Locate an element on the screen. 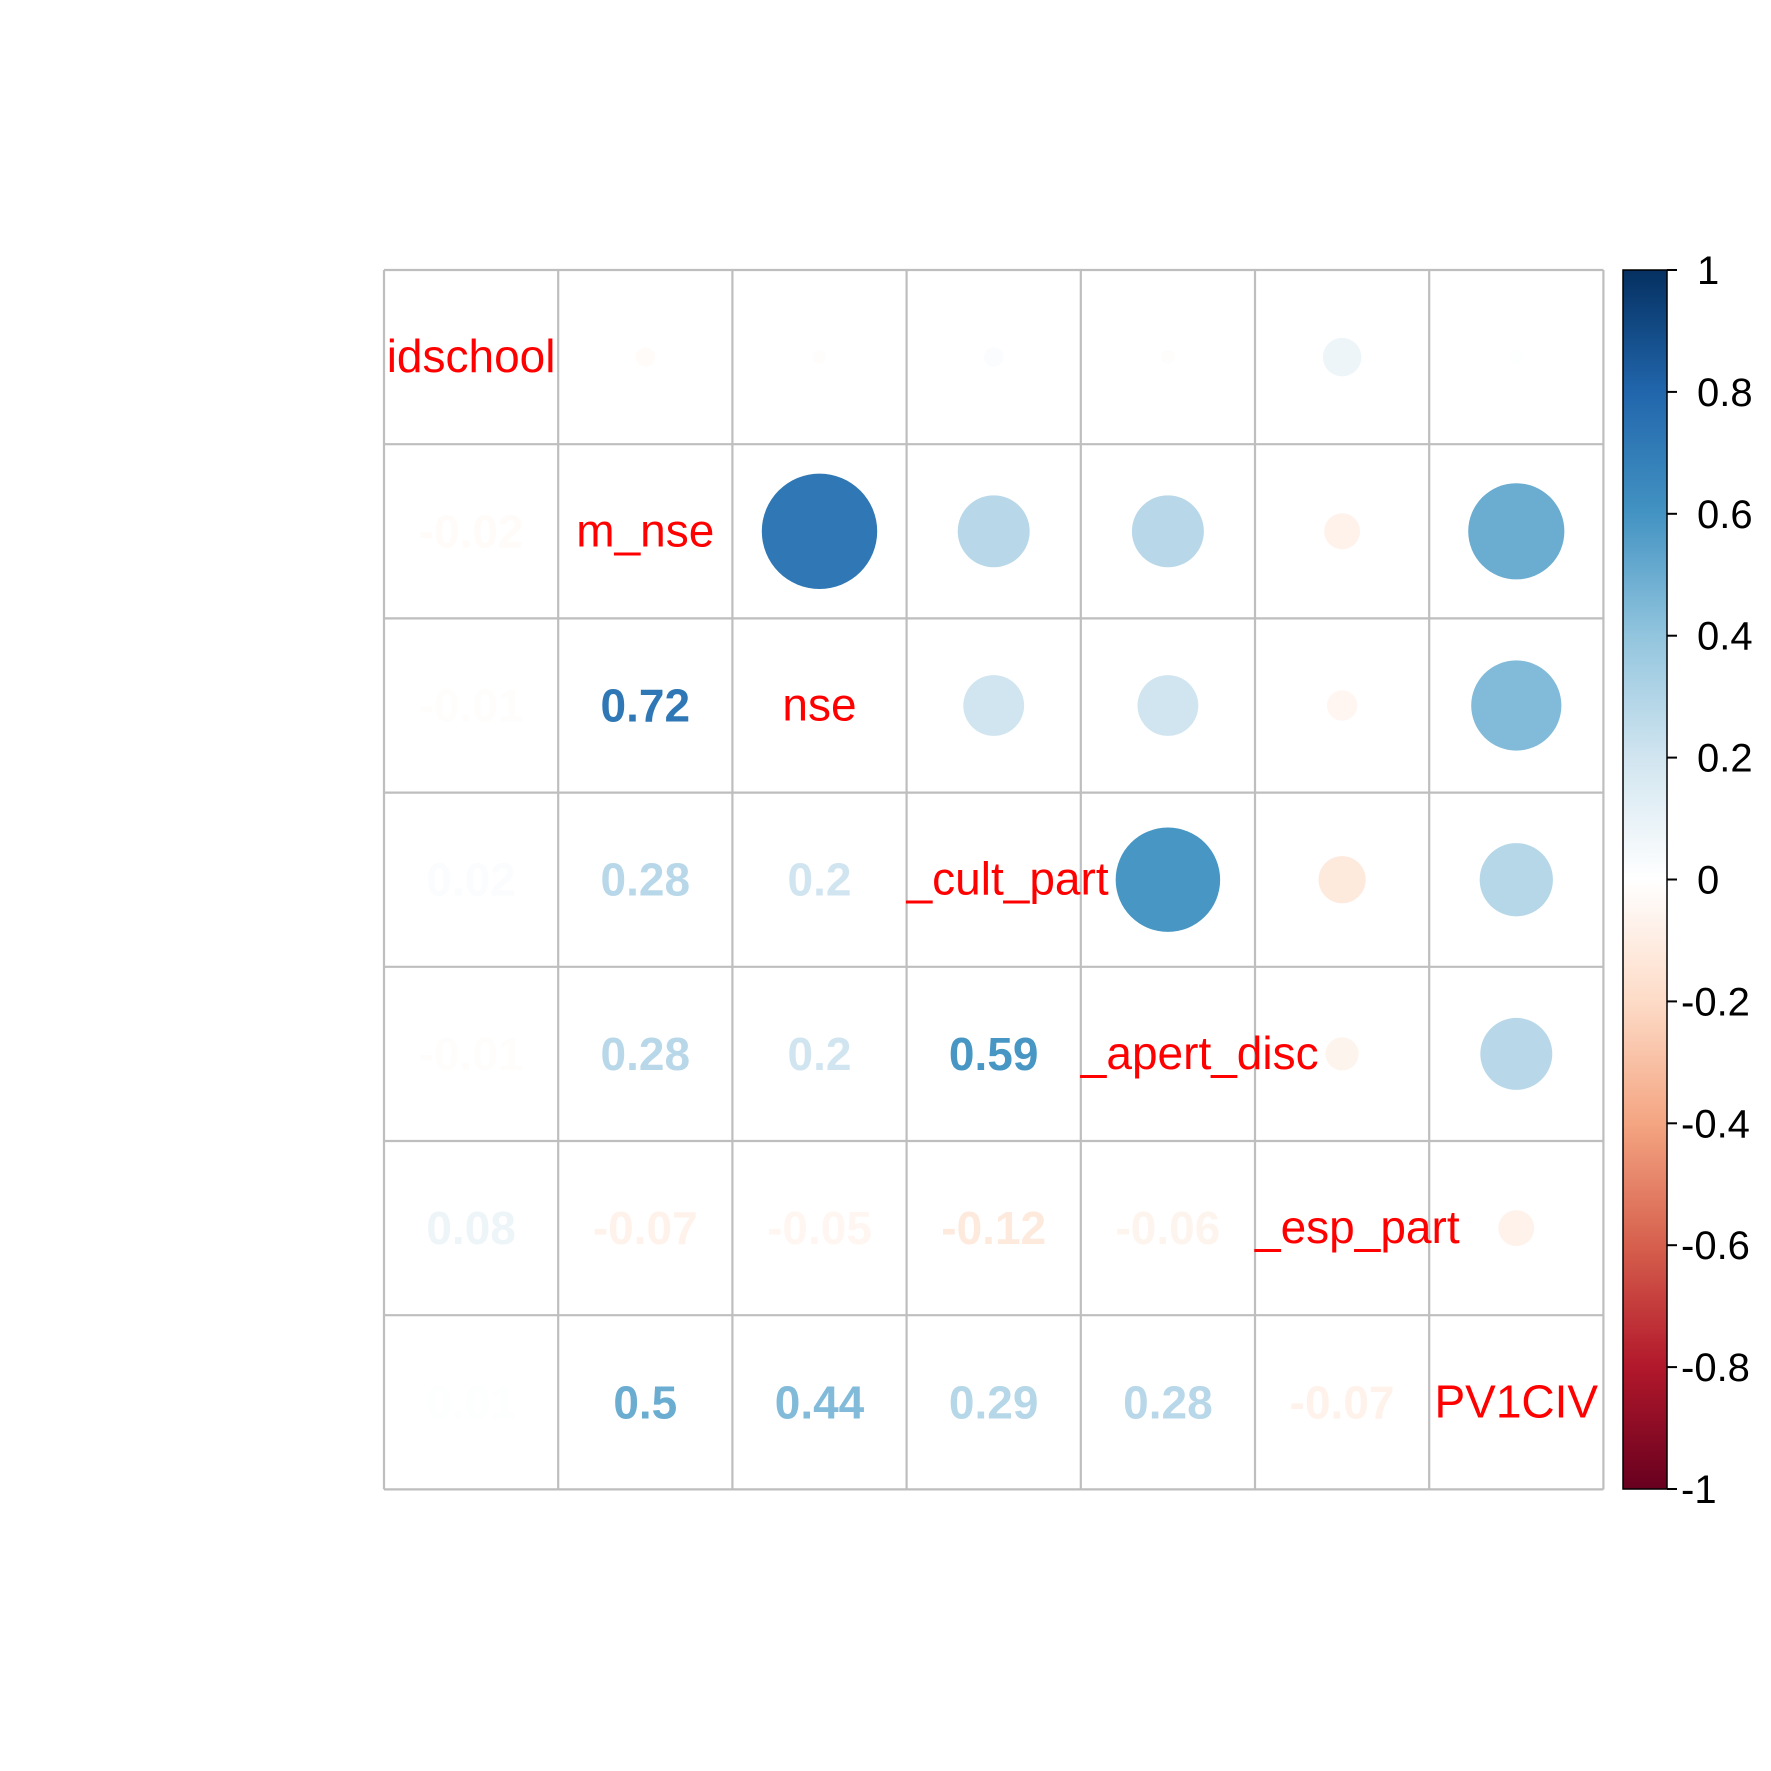 Image resolution: width=1771 pixels, height=1771 pixels. variable-label: nse is located at coordinates (819, 705).